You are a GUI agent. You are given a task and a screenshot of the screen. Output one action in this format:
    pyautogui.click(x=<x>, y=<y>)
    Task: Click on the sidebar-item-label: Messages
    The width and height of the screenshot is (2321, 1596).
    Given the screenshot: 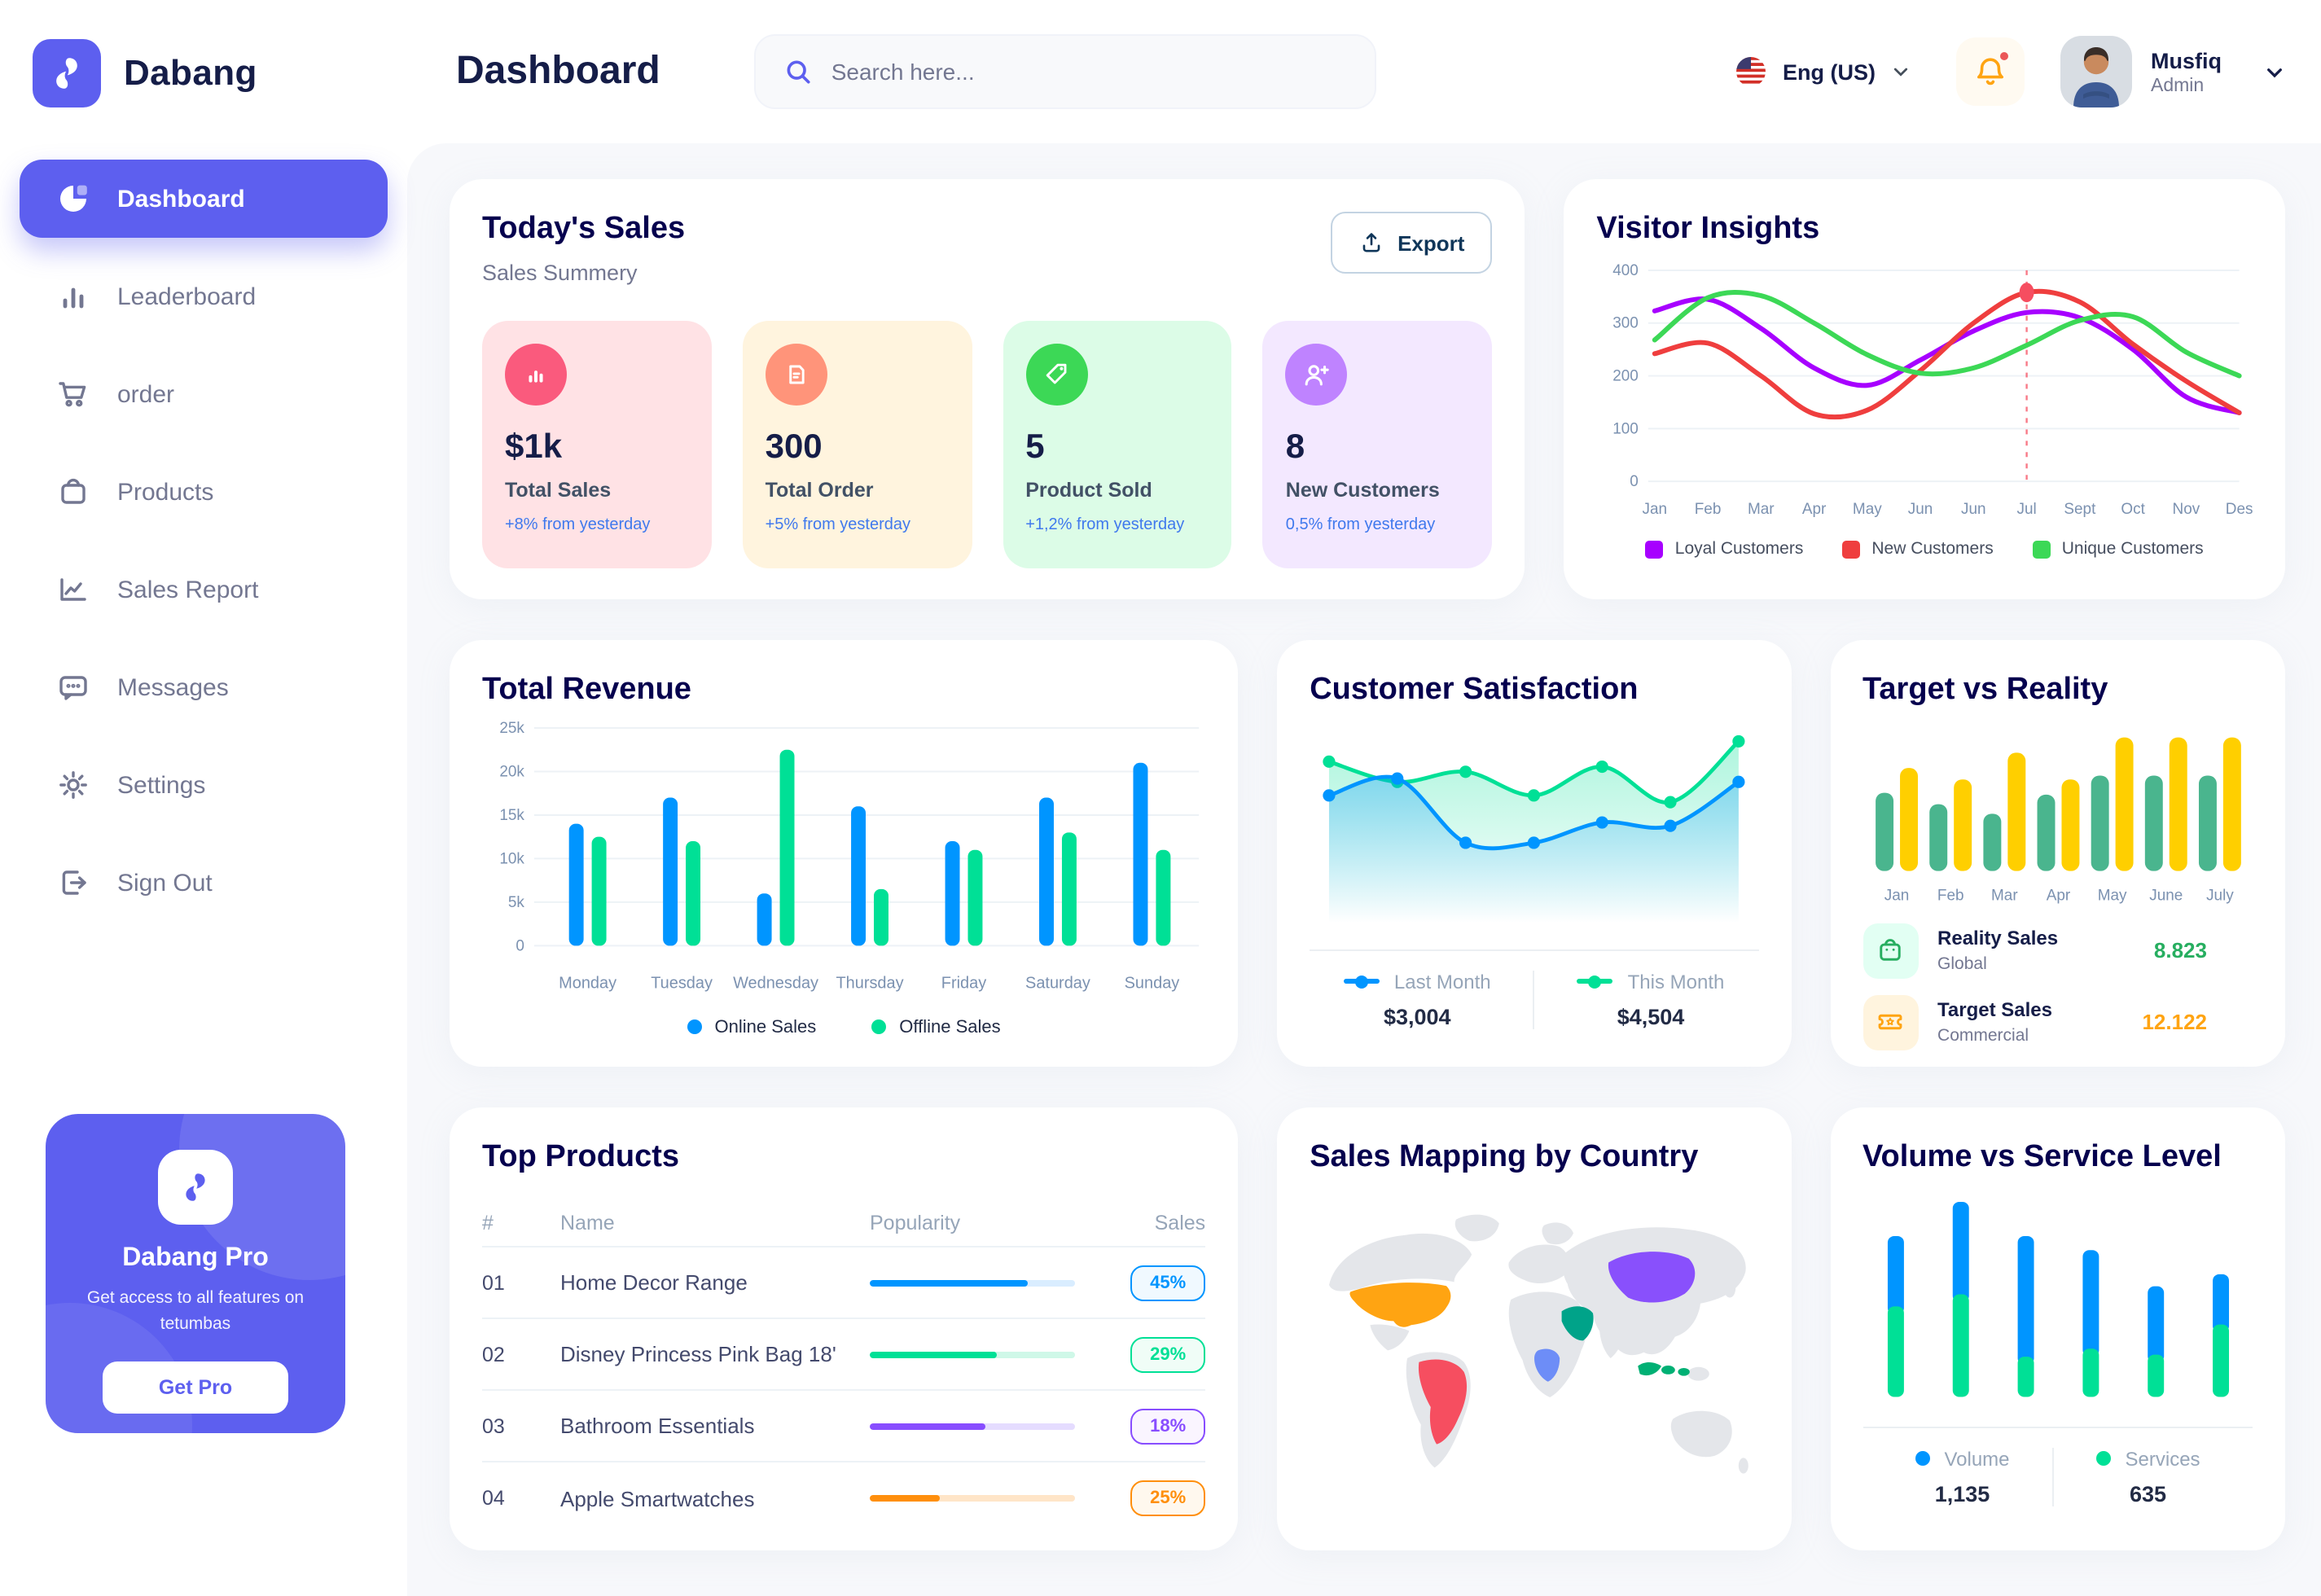 What is the action you would take?
    pyautogui.click(x=173, y=687)
    